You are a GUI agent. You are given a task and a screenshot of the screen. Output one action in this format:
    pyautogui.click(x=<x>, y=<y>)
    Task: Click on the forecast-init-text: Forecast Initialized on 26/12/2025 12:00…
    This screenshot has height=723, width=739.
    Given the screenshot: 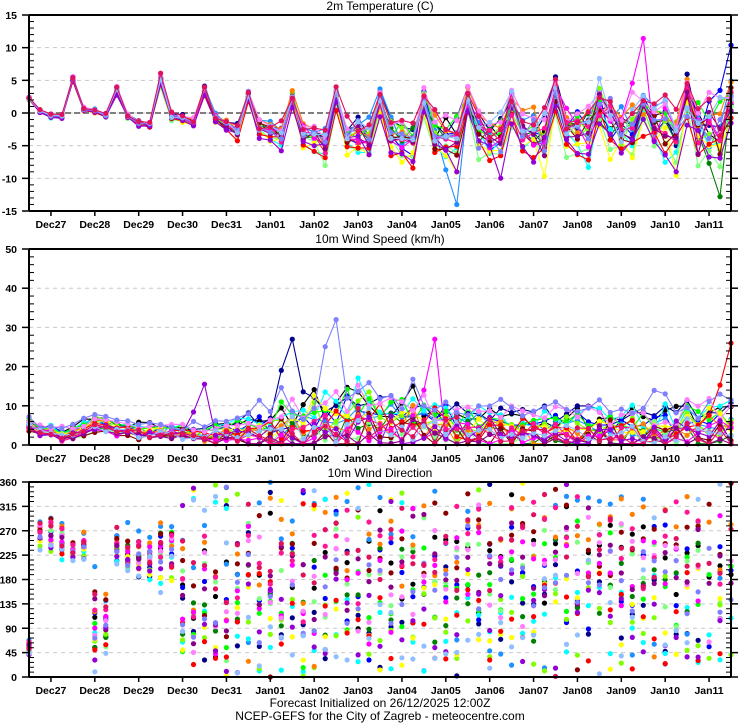 What is the action you would take?
    pyautogui.click(x=380, y=703)
    